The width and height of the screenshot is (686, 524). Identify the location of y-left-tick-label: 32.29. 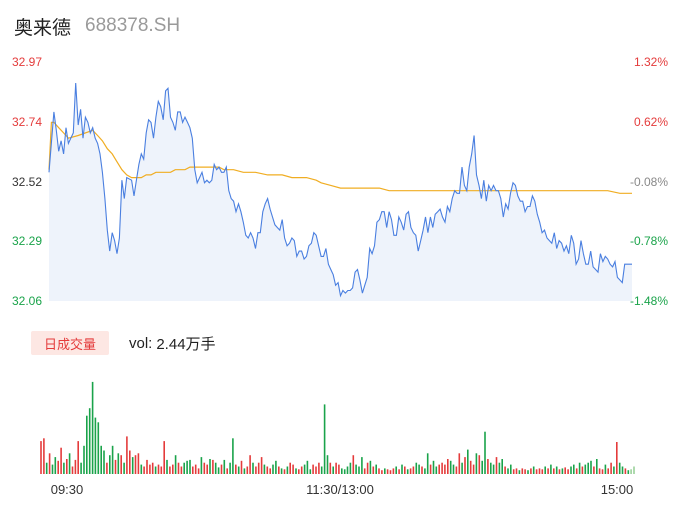
(27, 241).